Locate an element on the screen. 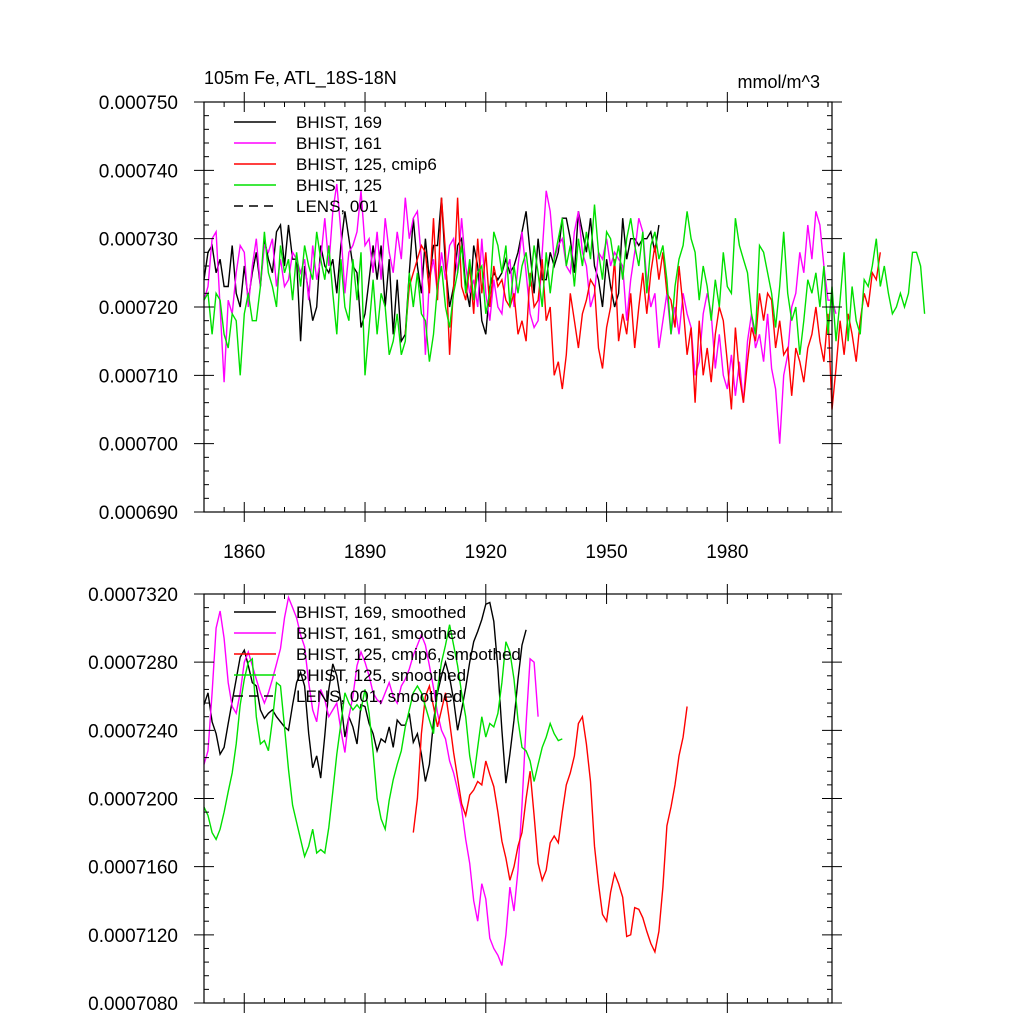 This screenshot has width=1024, height=1024. legend-label: BHIST, 125, cmip6 is located at coordinates (366, 164).